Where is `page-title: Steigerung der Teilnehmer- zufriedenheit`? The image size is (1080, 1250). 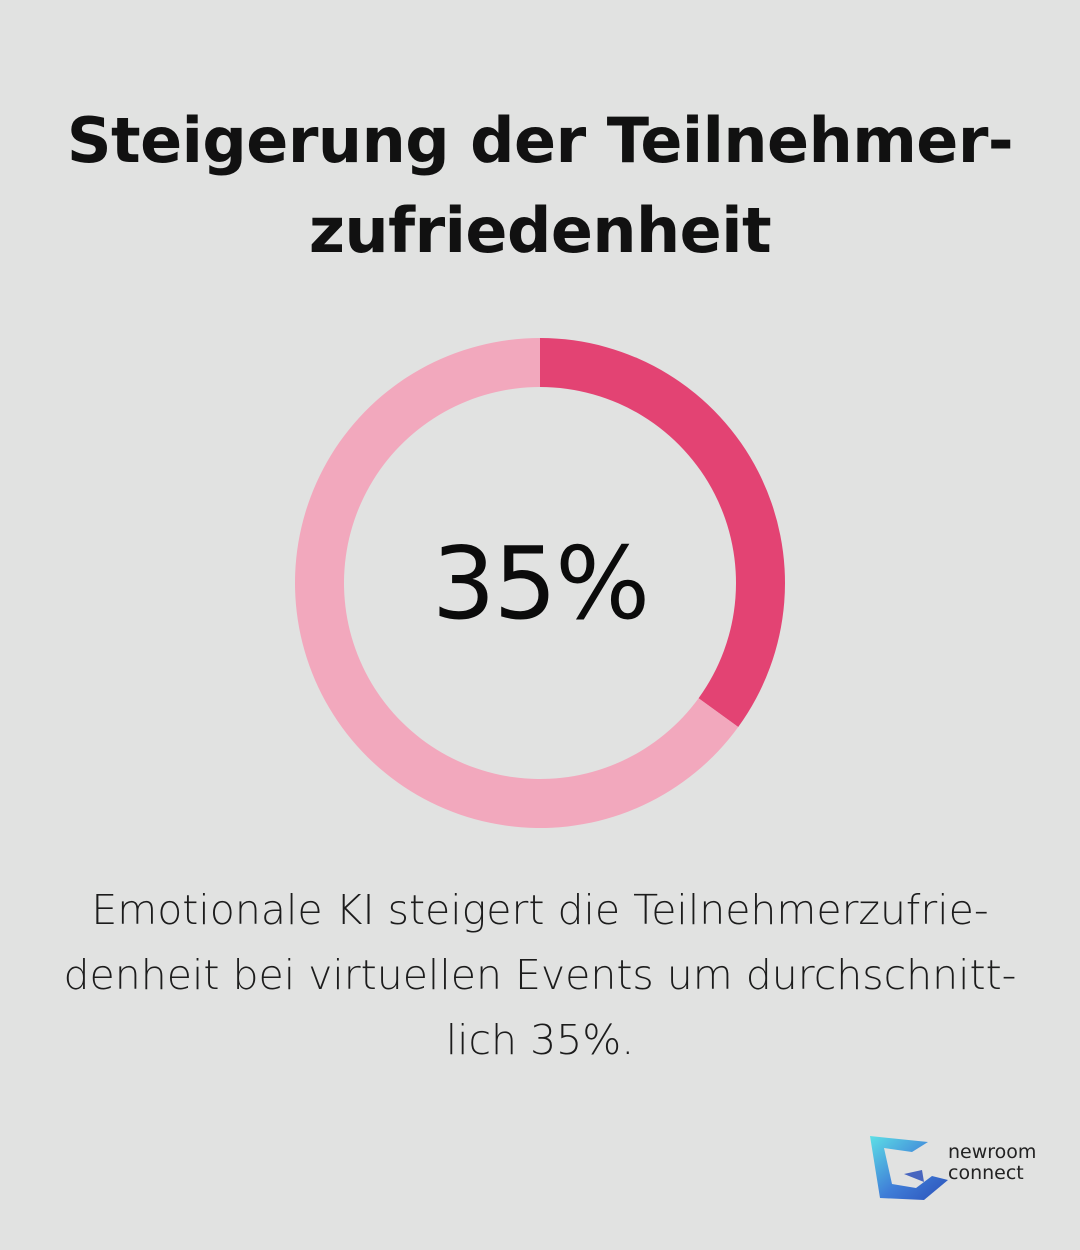
page-title: Steigerung der Teilnehmer- zufriedenheit is located at coordinates (540, 186).